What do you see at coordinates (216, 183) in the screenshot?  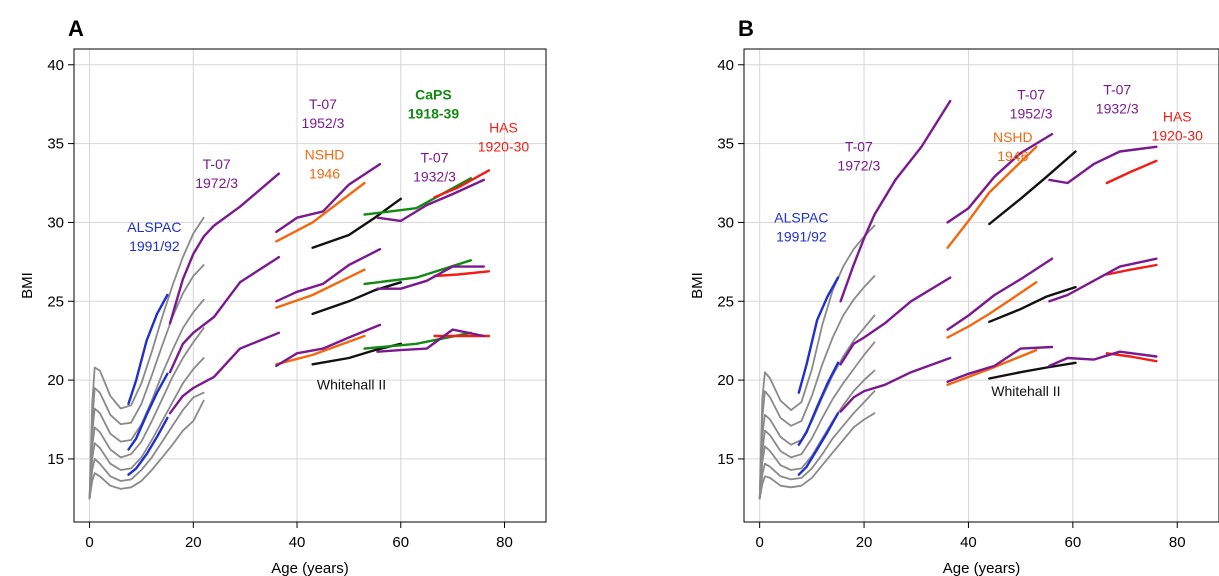 I see `annotation-line: 1972/3` at bounding box center [216, 183].